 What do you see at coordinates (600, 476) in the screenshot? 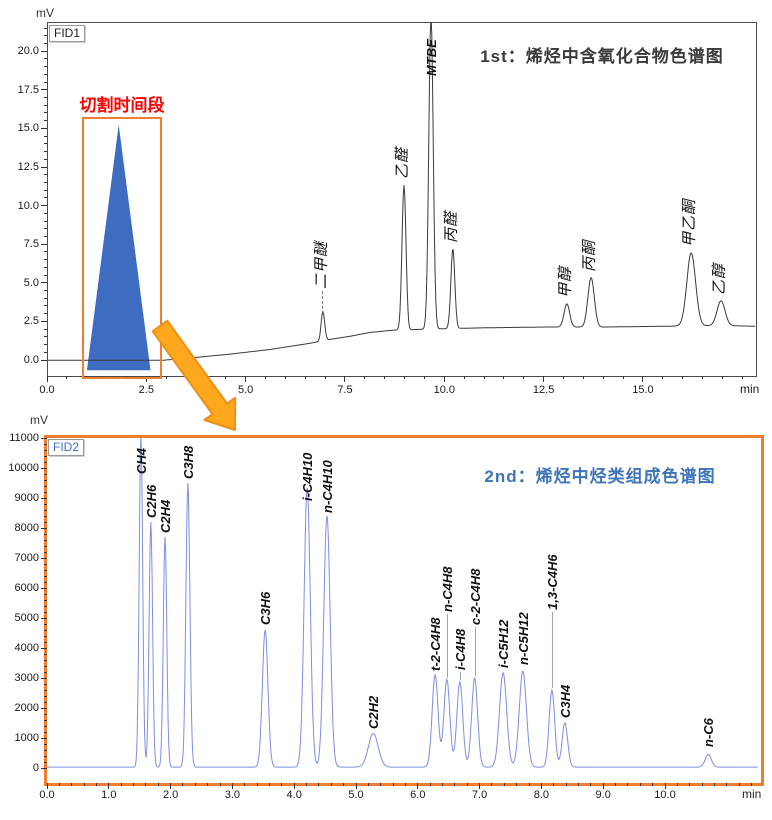
I see `chart-2-title: 2nd：烯烃中烃类组成色谱图` at bounding box center [600, 476].